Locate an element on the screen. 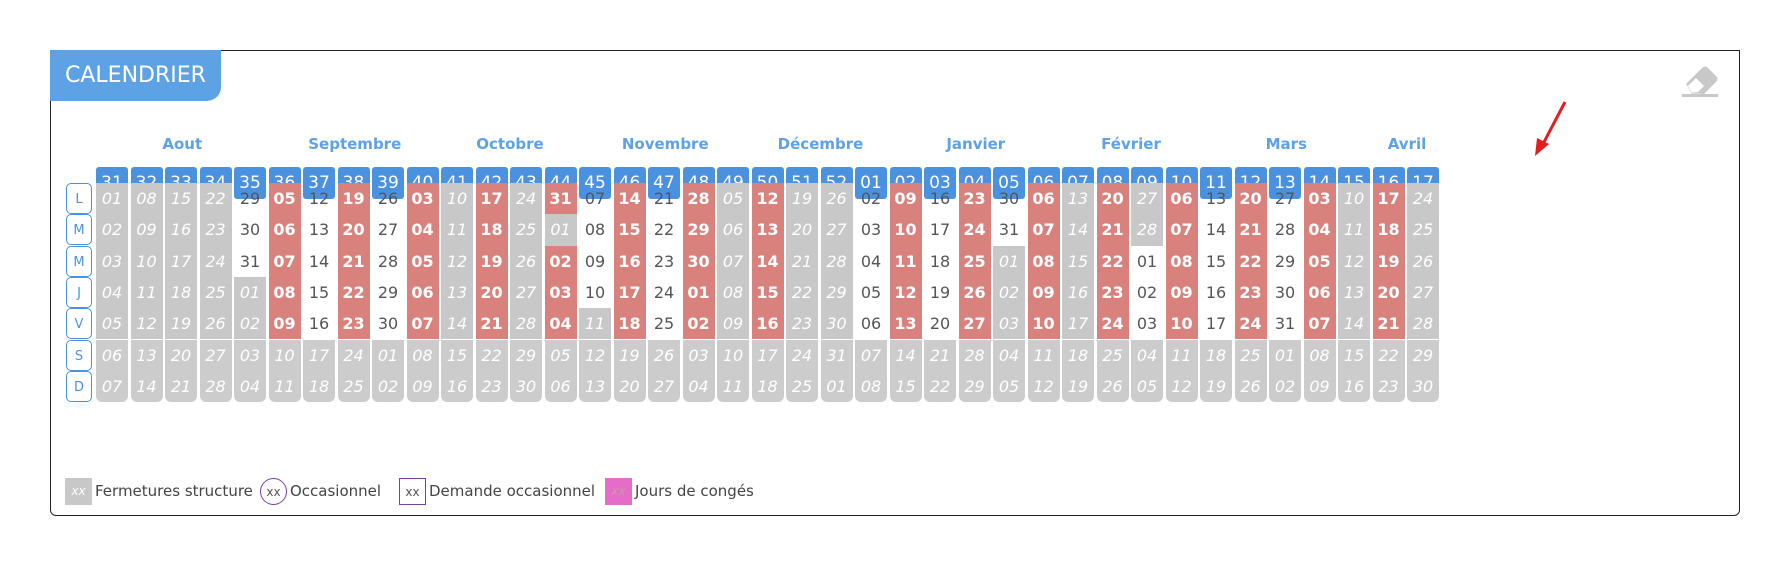 This screenshot has width=1782, height=566. week-header: 47 is located at coordinates (664, 183).